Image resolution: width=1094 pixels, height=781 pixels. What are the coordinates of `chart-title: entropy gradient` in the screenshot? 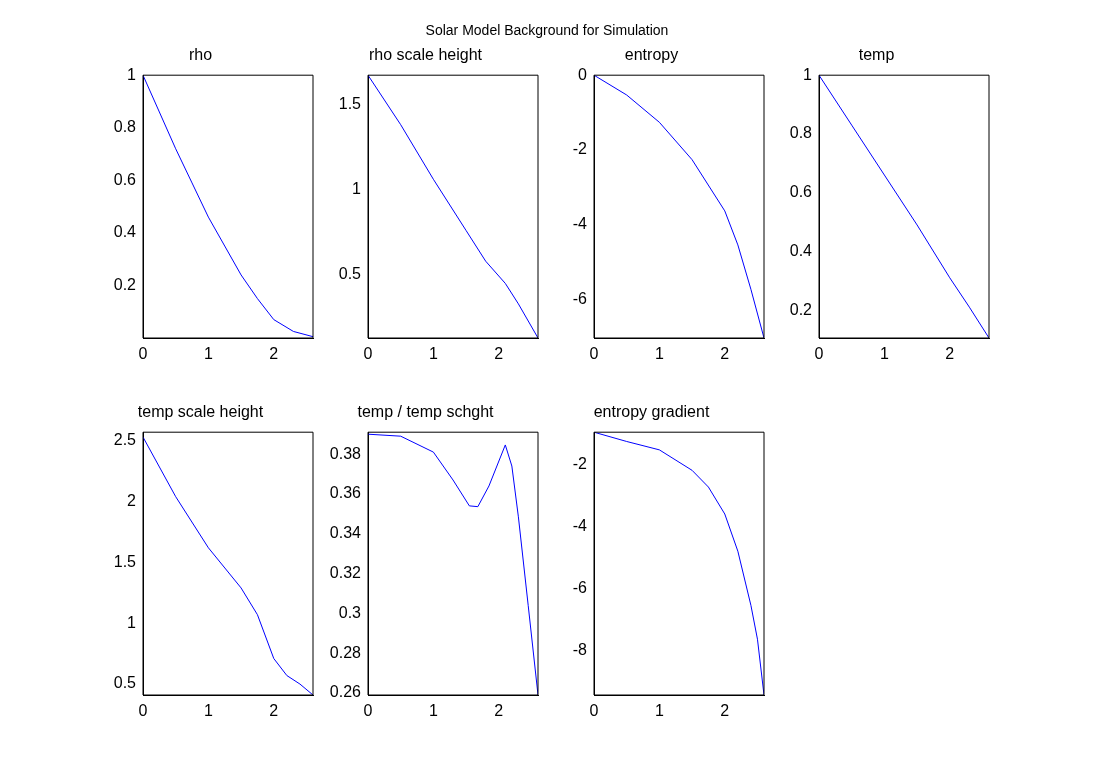 It's located at (651, 412).